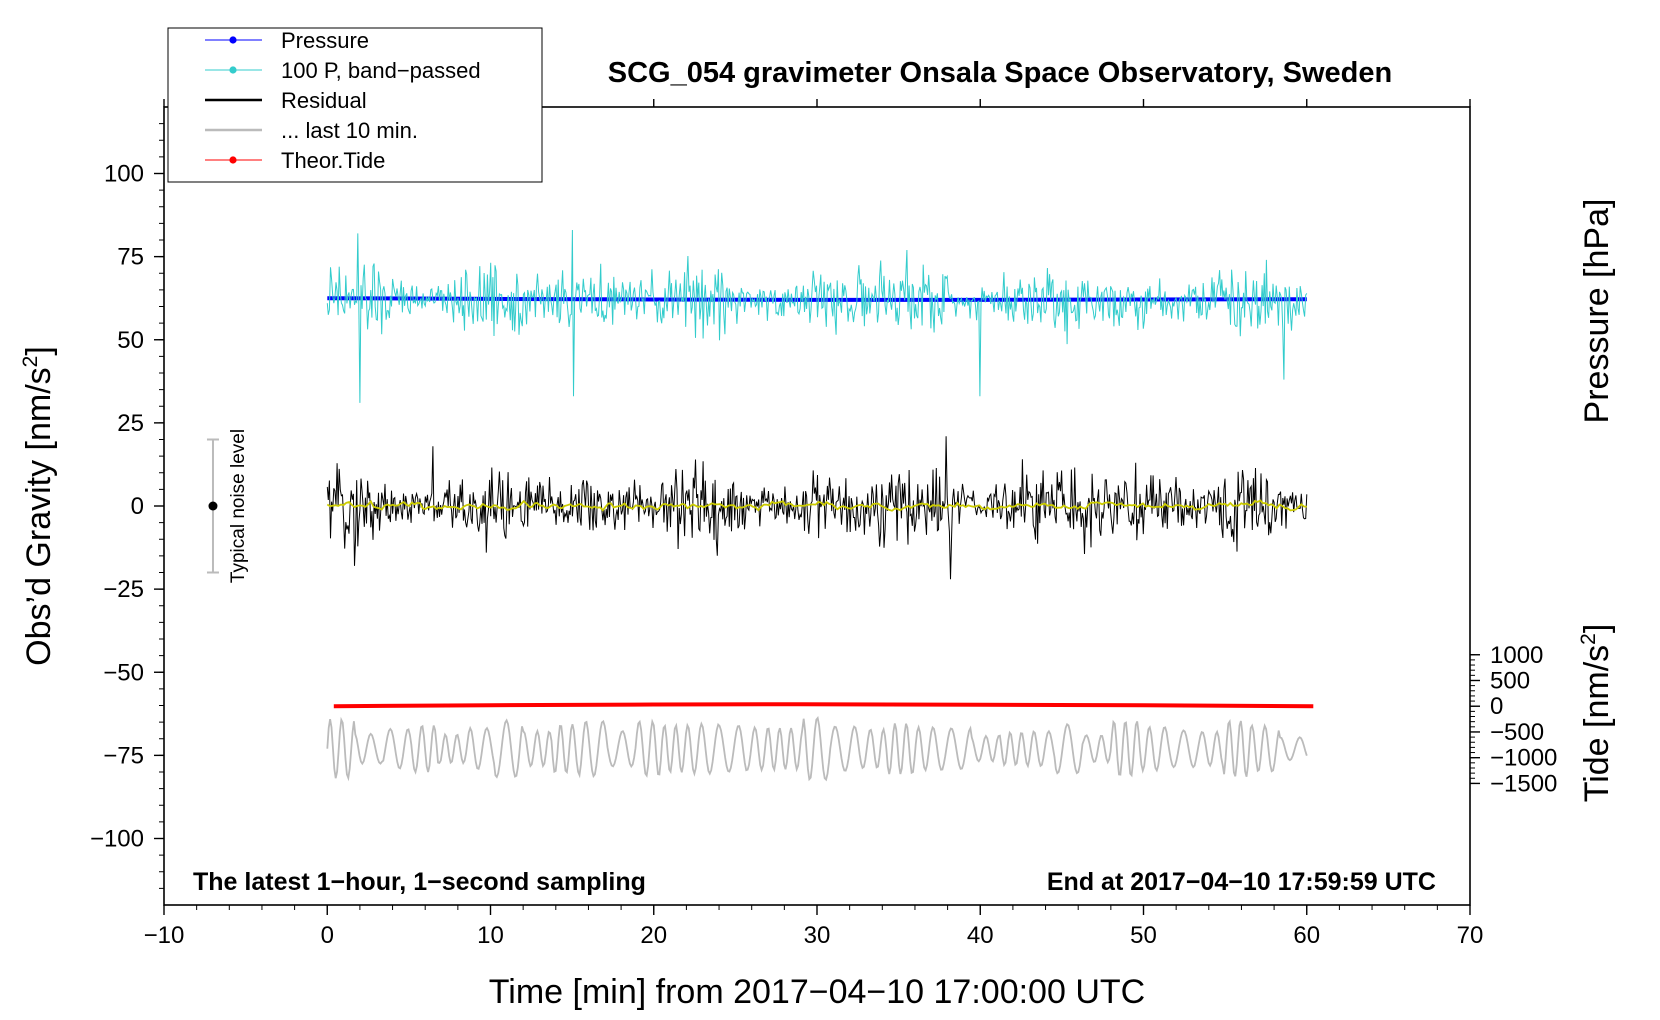 The width and height of the screenshot is (1660, 1020). What do you see at coordinates (213, 506) in the screenshot?
I see `noise-bar-point` at bounding box center [213, 506].